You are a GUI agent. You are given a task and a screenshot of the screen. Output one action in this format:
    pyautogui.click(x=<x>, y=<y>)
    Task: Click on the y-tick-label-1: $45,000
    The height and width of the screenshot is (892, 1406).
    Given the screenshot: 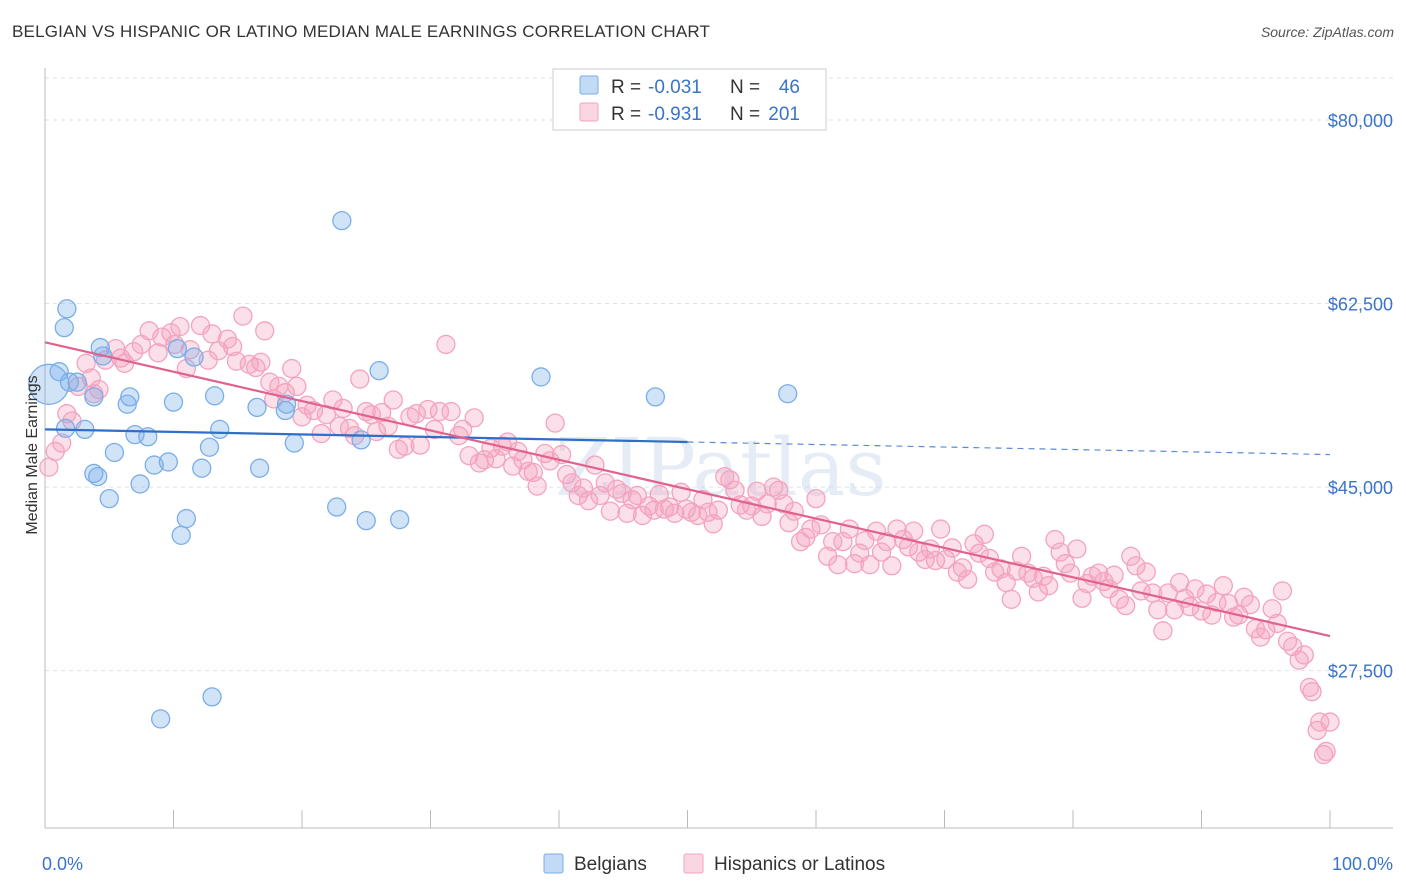 What is the action you would take?
    pyautogui.click(x=1360, y=488)
    